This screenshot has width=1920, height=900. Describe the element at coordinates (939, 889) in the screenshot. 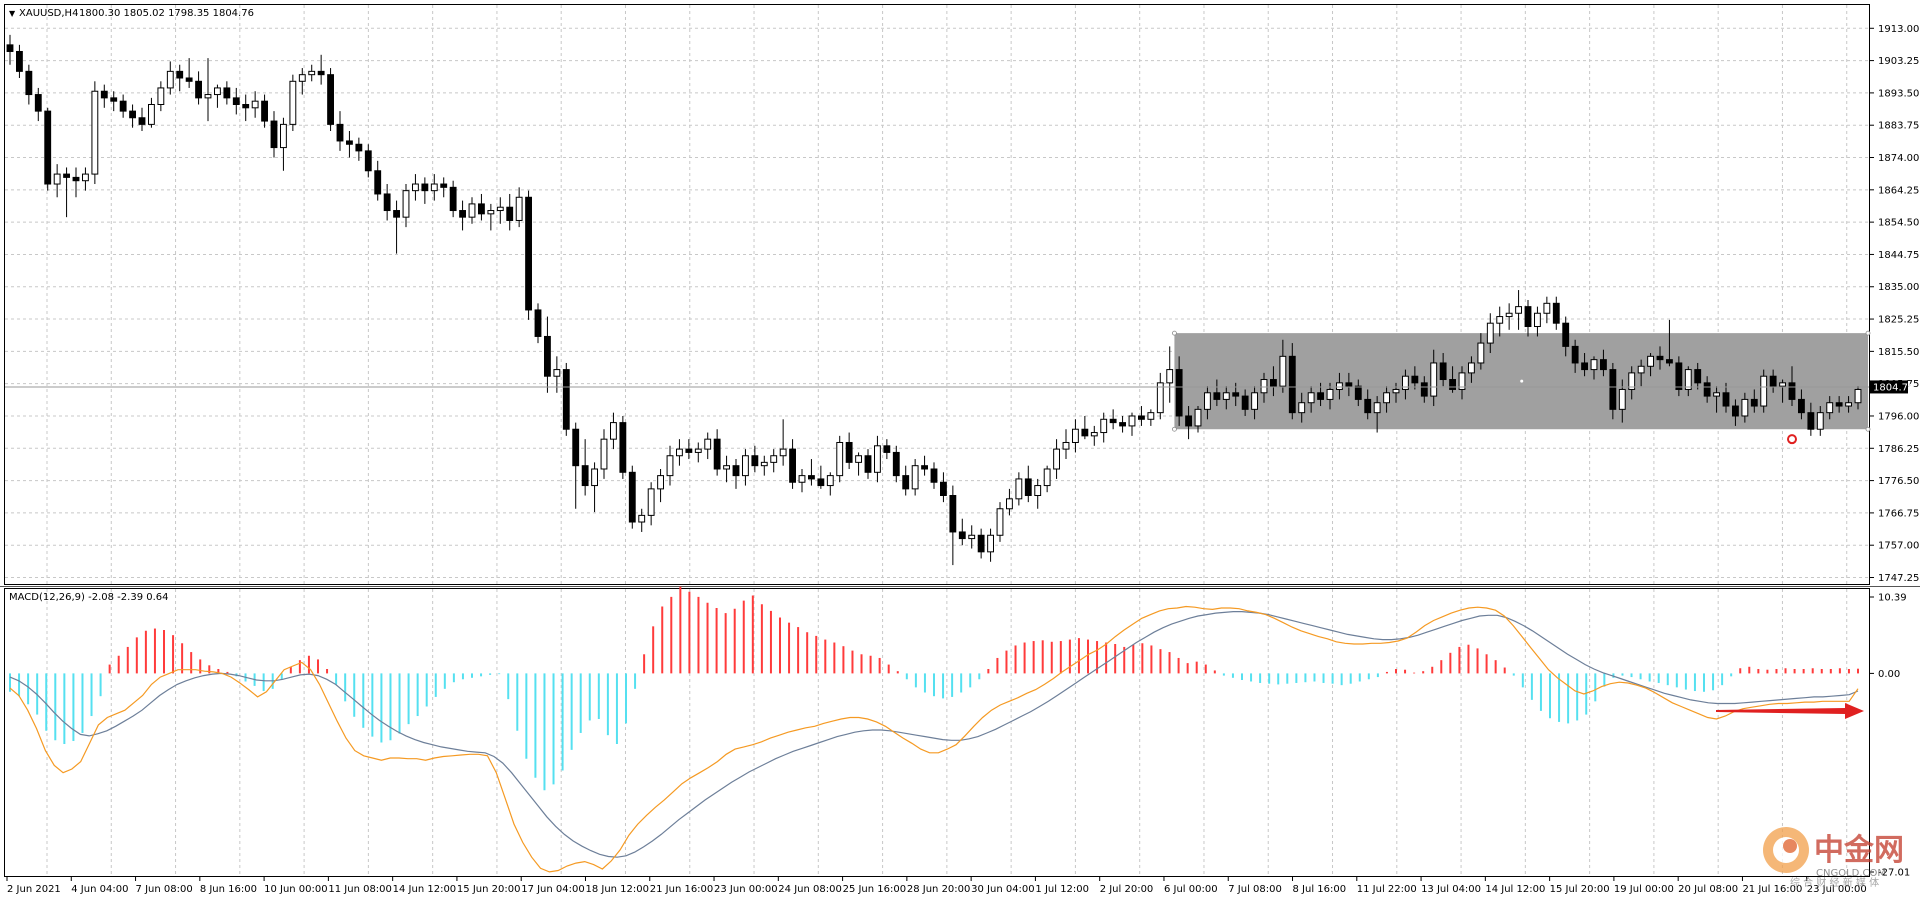

I see `time-tick-label: 28 Jun 20:00` at that location.